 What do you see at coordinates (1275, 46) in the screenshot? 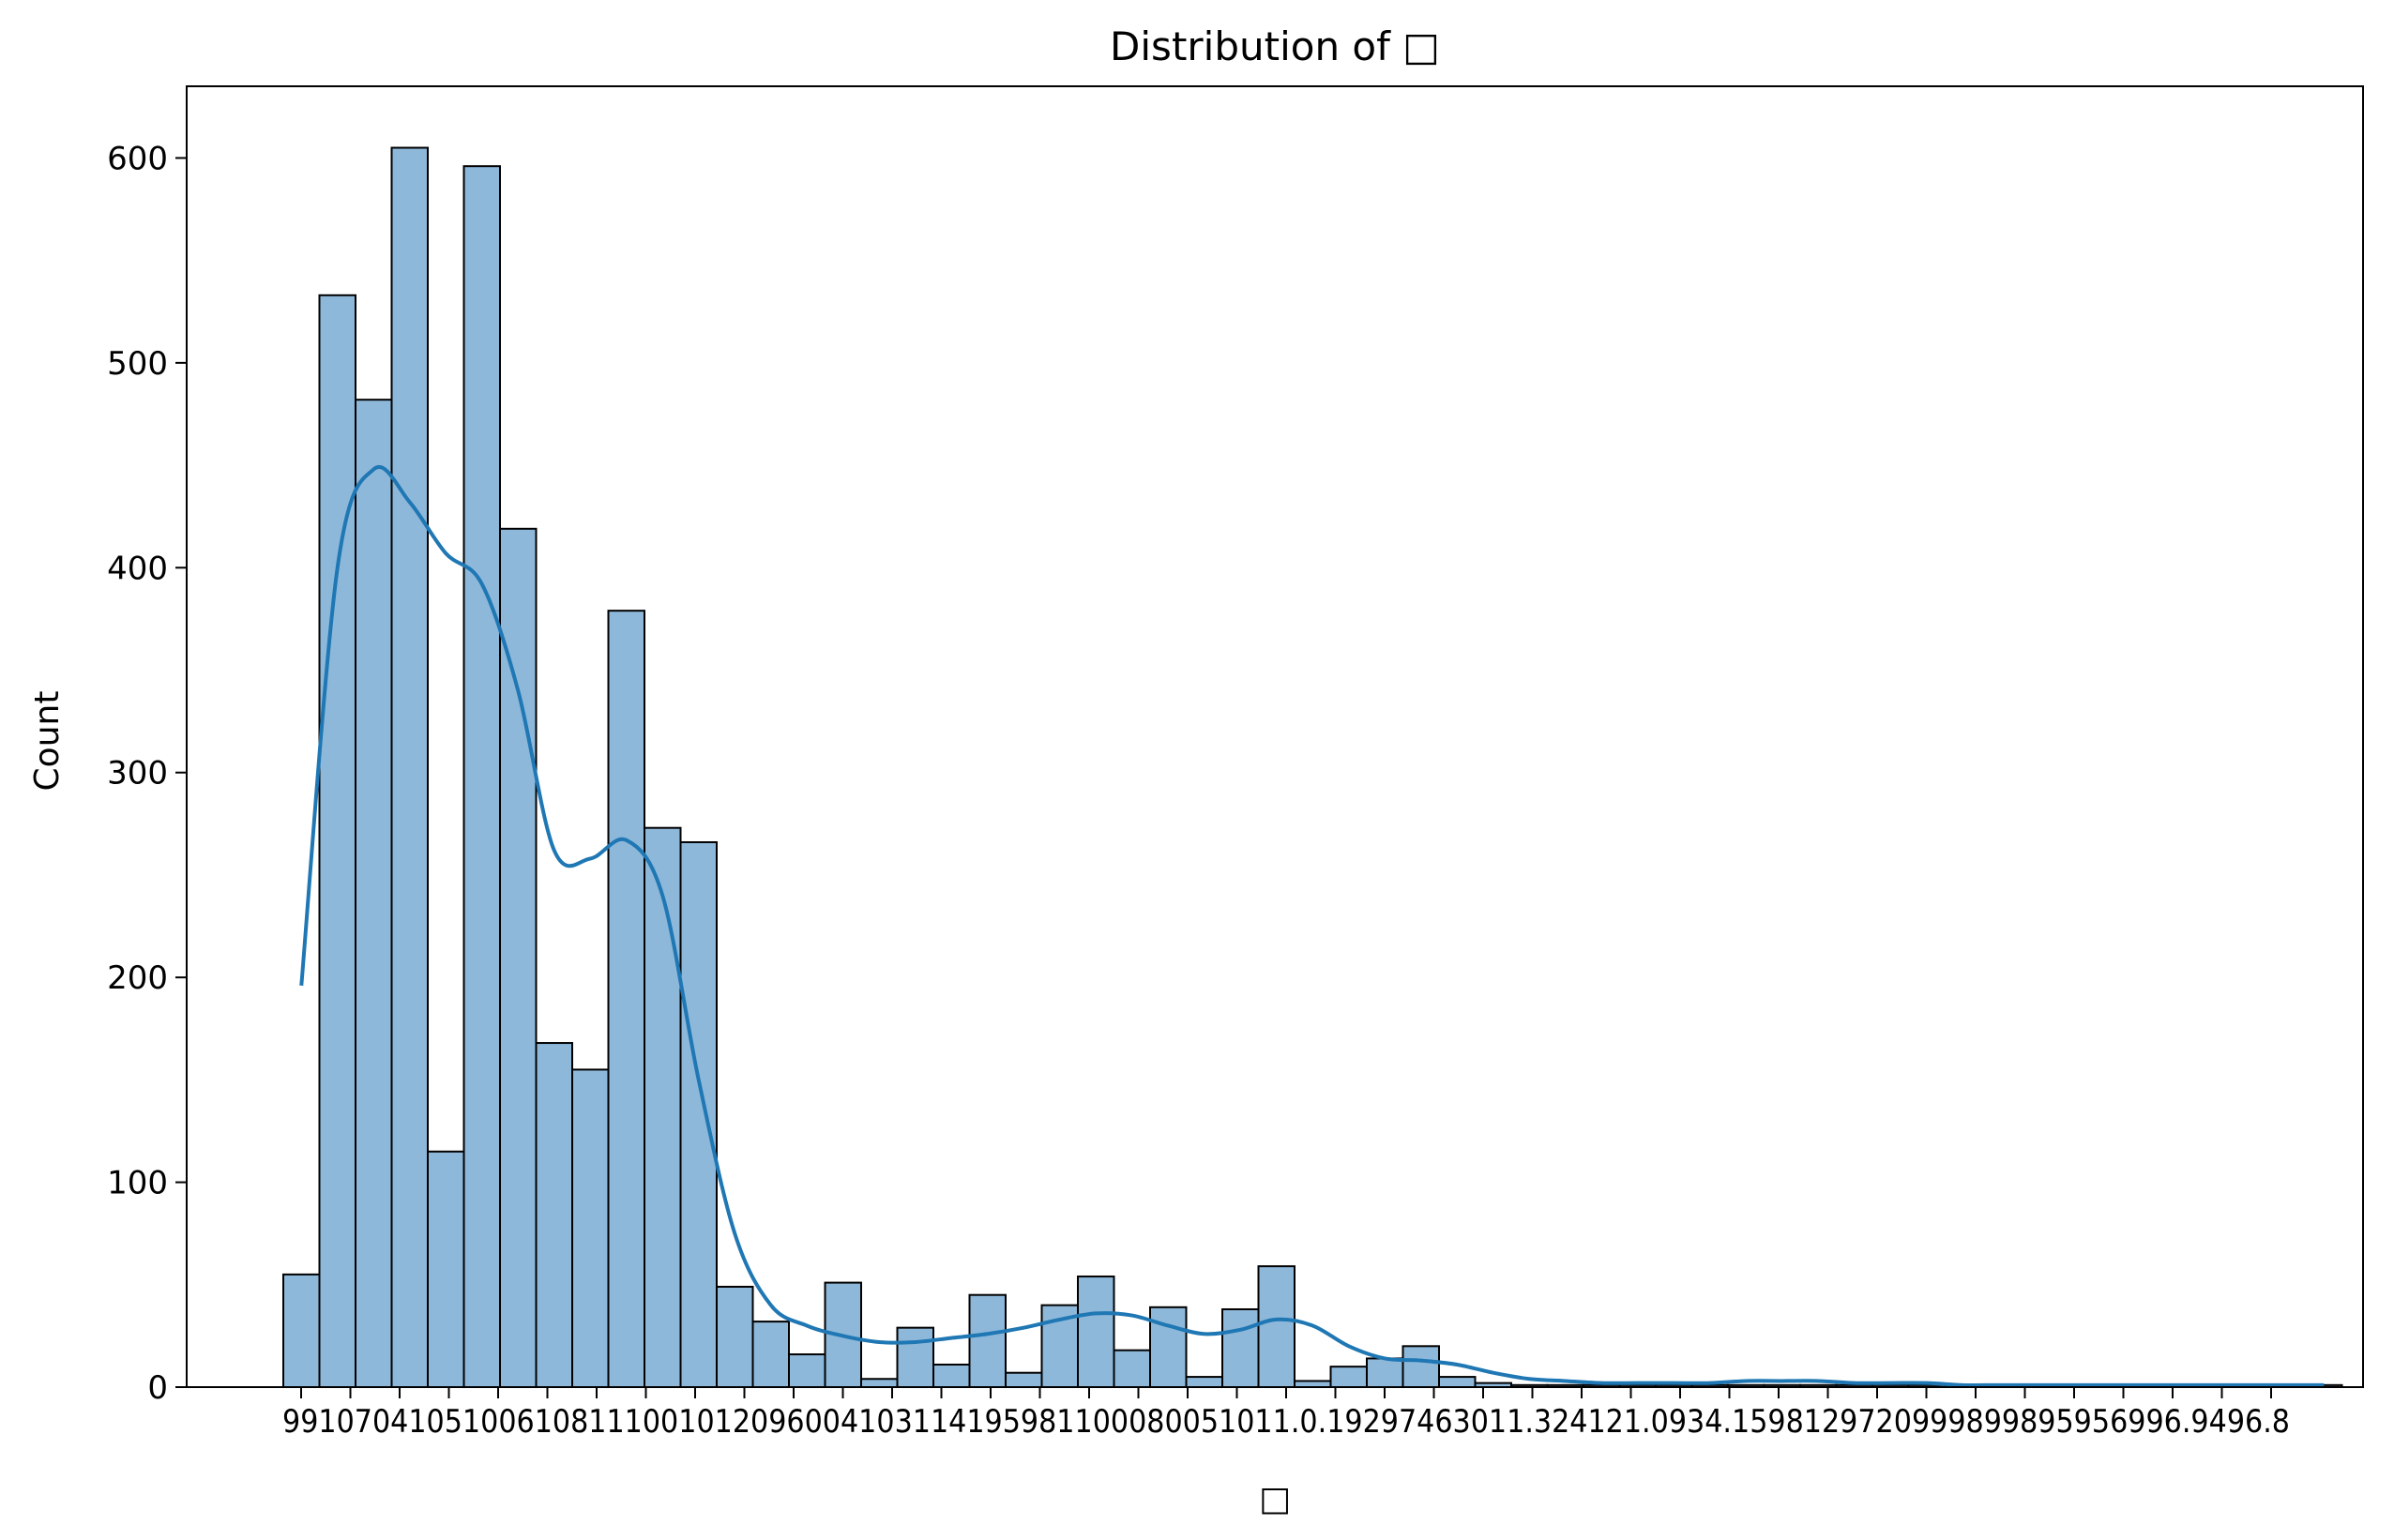
I see `chart-title: Distribution of □` at bounding box center [1275, 46].